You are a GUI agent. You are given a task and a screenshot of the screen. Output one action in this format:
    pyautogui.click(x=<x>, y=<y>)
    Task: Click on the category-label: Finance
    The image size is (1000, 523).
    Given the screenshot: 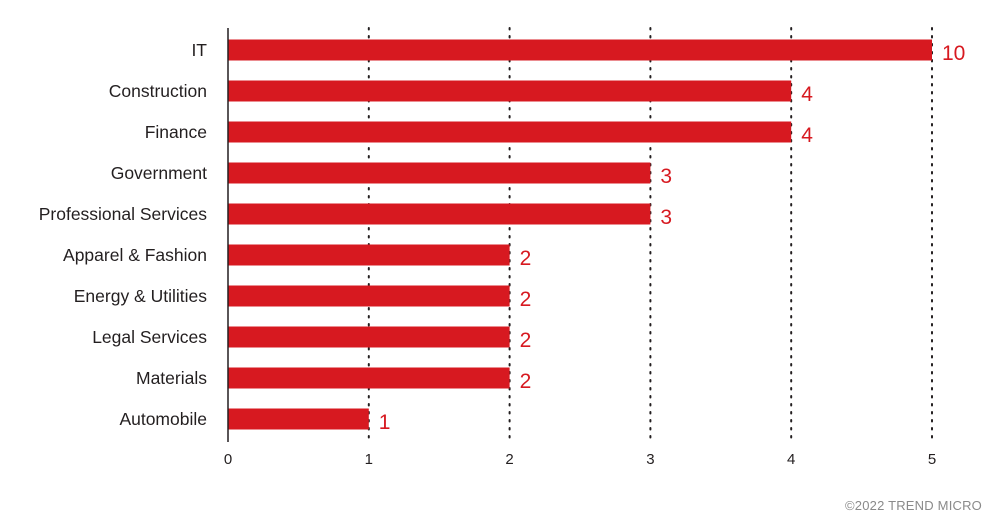 What is the action you would take?
    pyautogui.click(x=176, y=132)
    